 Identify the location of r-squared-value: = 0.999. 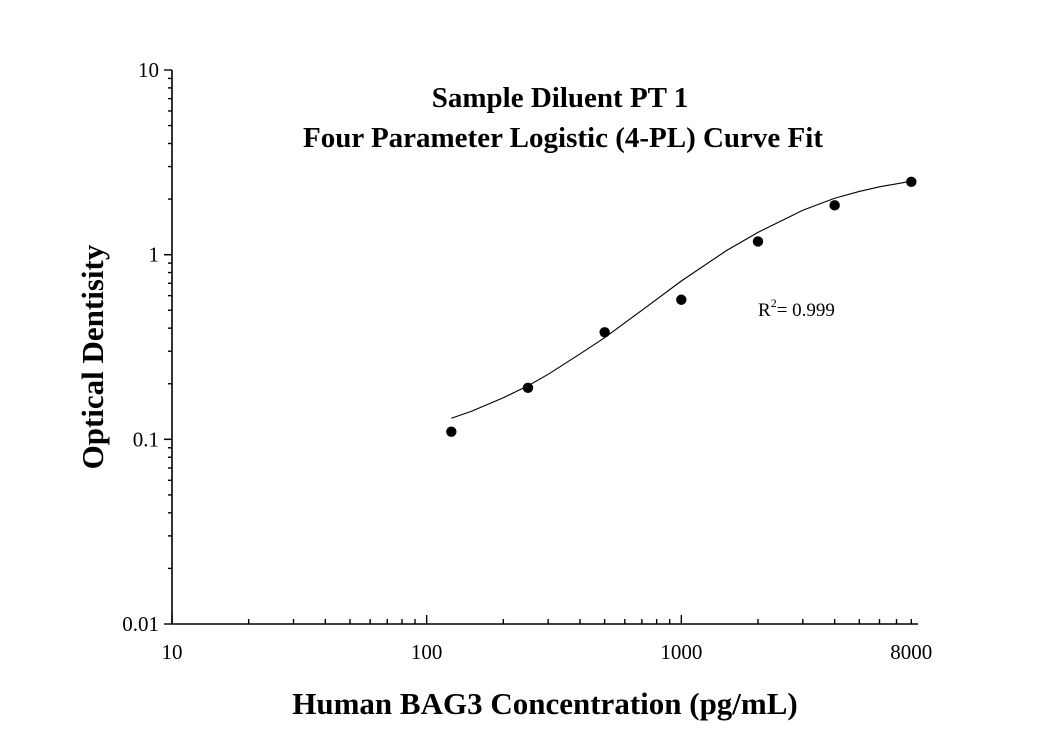
(806, 310).